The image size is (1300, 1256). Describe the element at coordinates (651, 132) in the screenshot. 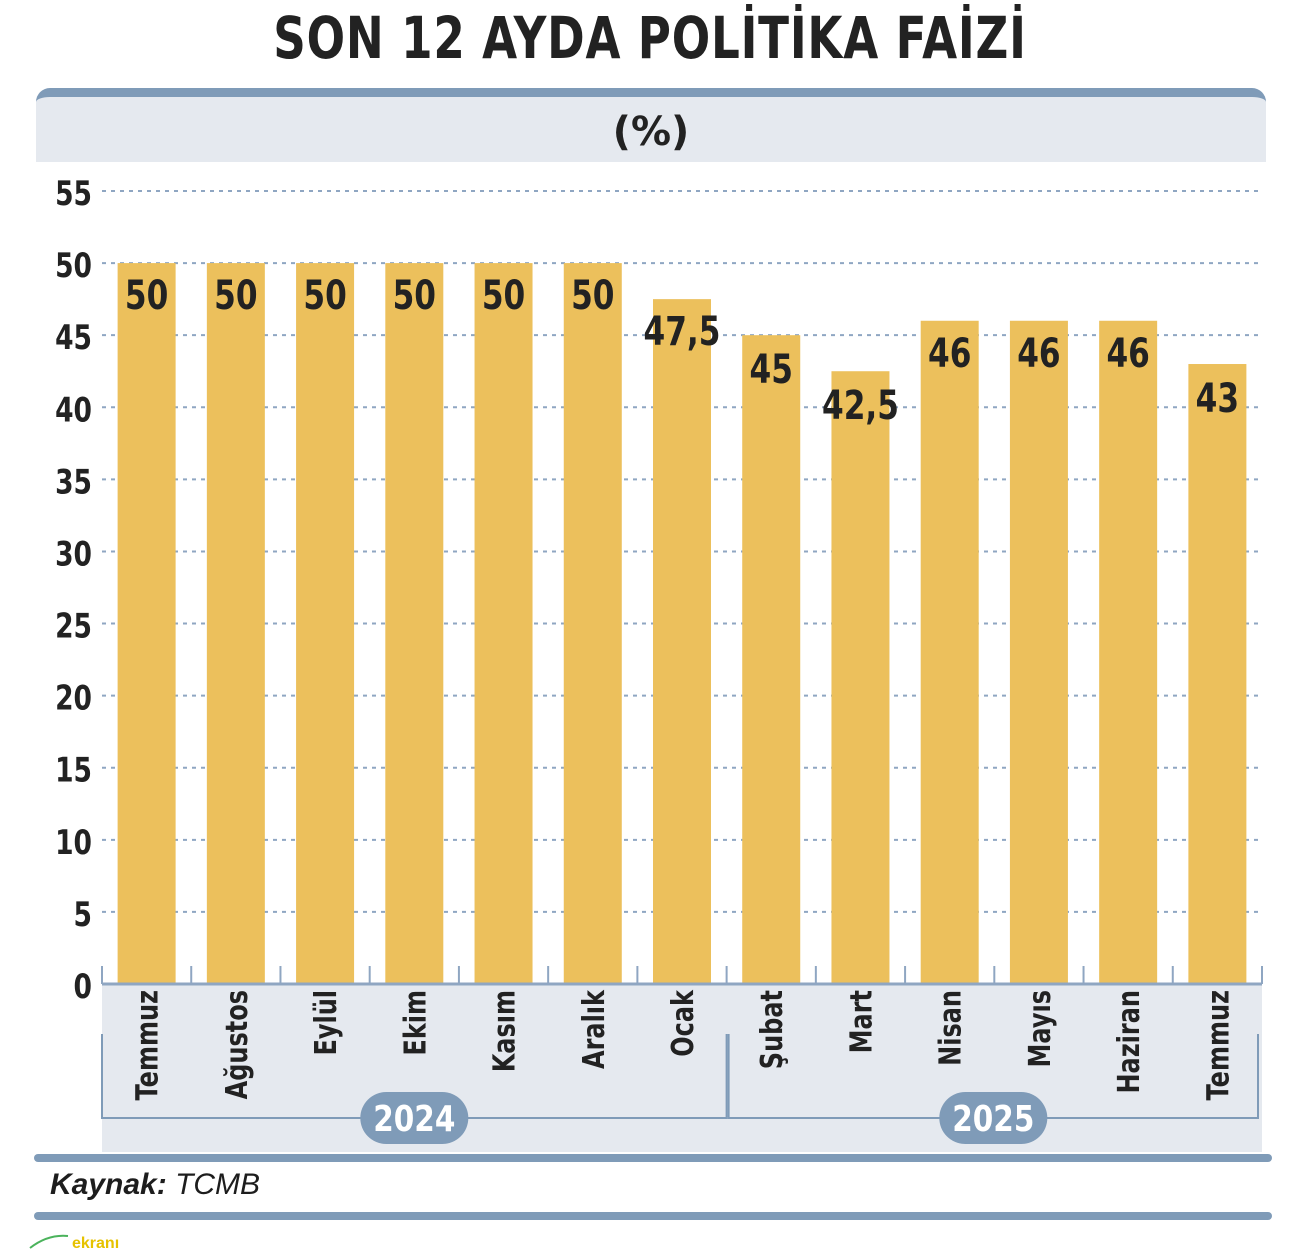

I see `unit-label: (%)` at that location.